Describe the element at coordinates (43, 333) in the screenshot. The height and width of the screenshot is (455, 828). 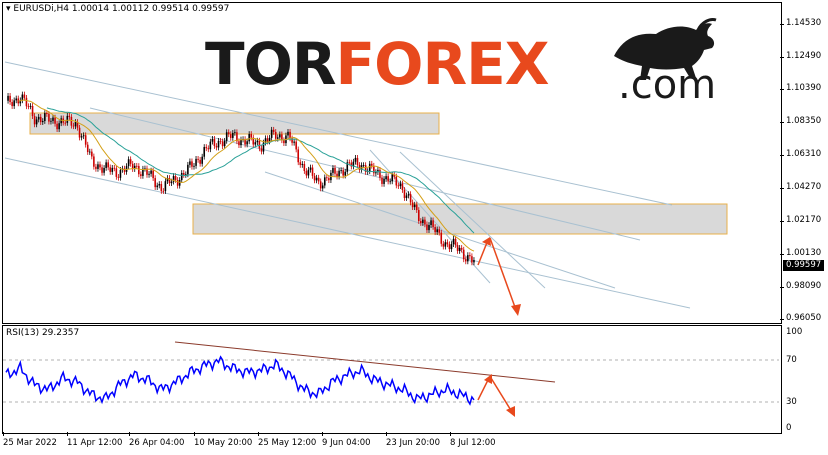
I see `rsi-header: RSI(13) 29.2357` at that location.